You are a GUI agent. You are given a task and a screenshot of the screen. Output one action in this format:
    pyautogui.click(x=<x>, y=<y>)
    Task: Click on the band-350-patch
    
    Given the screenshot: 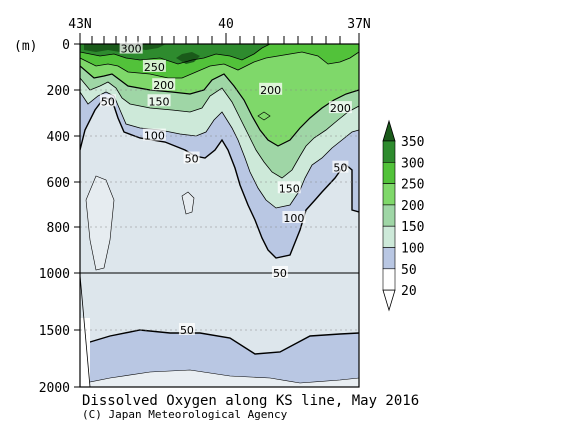 What is the action you would take?
    pyautogui.click(x=188, y=58)
    